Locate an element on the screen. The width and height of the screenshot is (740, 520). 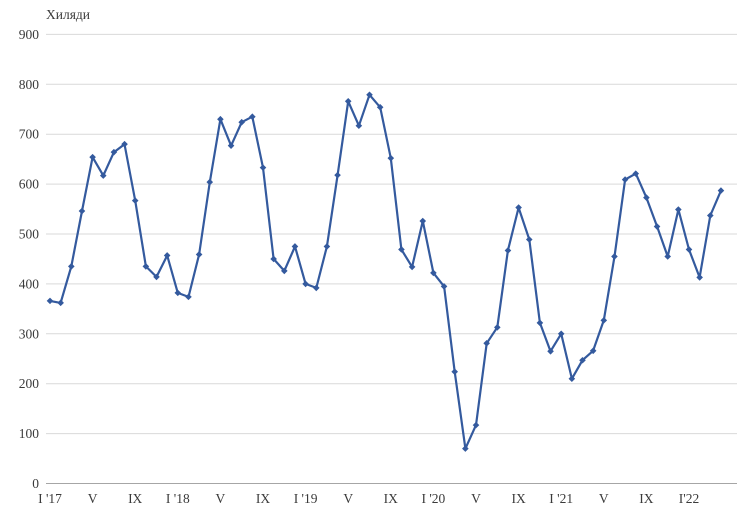
y-tick-label: 800 is located at coordinates (29, 84).